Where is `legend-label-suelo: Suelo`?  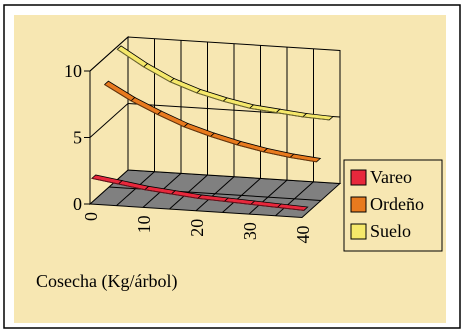
legend-label-suelo: Suelo is located at coordinates (390, 231).